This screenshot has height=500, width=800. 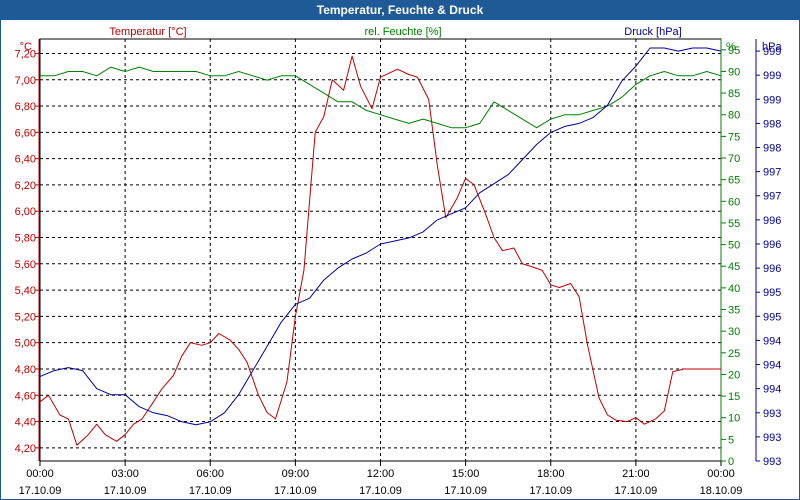 I want to click on x-tick-time: 09:00, so click(x=296, y=474).